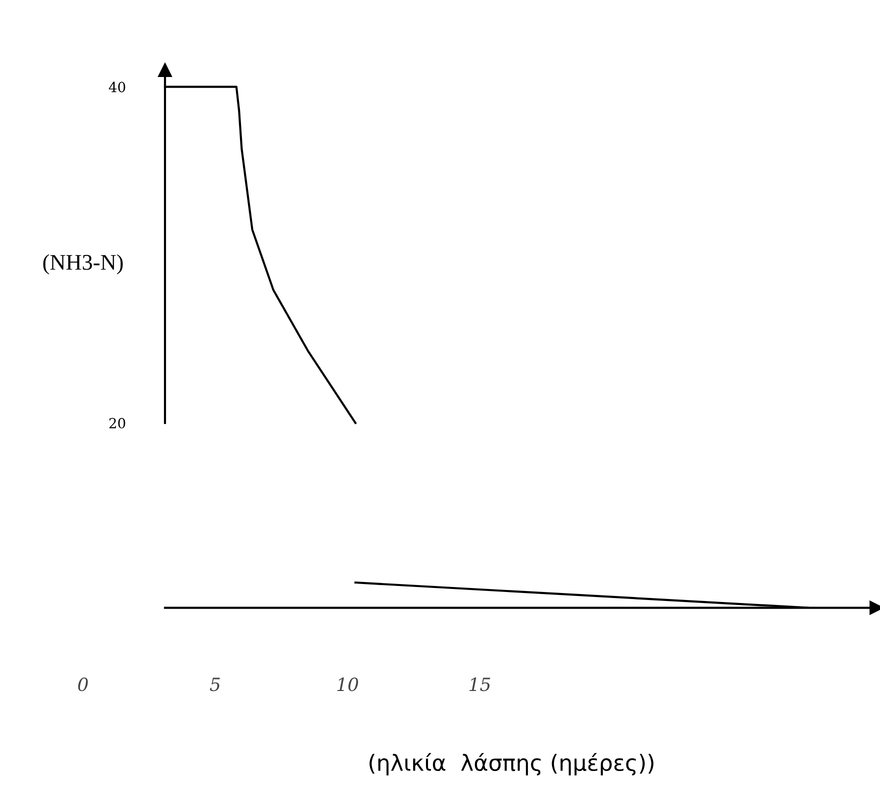 The image size is (880, 805). I want to click on x-tick-label: 5, so click(215, 685).